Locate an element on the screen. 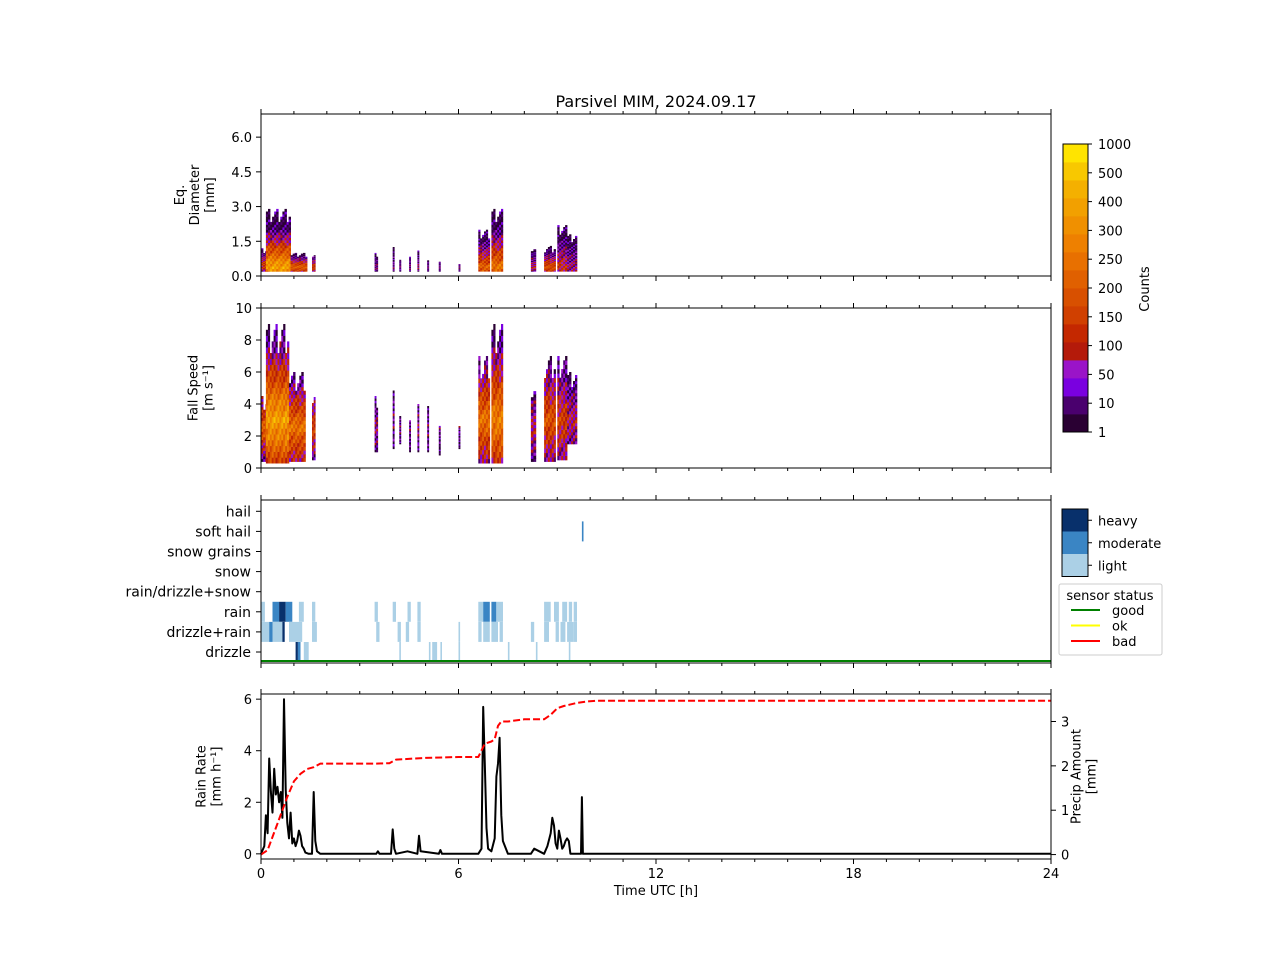 This screenshot has width=1280, height=960. y-tick-label: 0.0 is located at coordinates (241, 277).